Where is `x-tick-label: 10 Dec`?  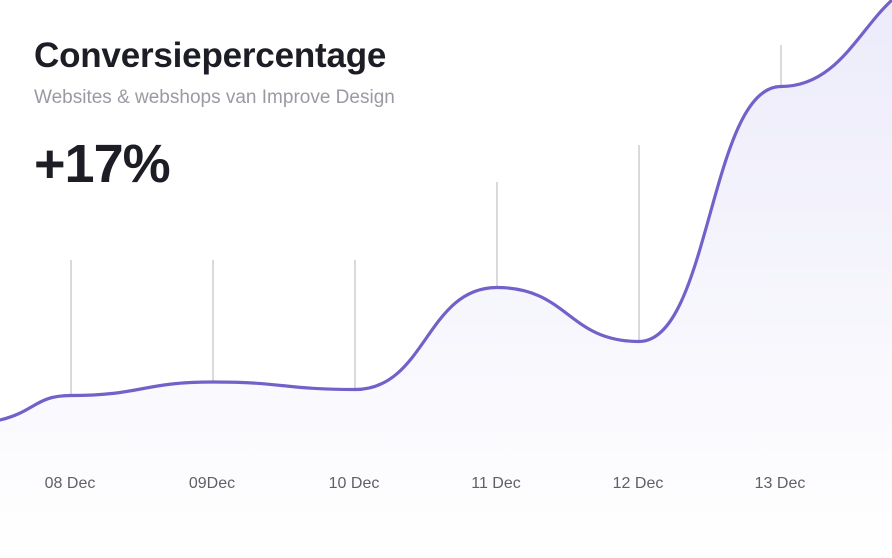
x-tick-label: 10 Dec is located at coordinates (354, 483).